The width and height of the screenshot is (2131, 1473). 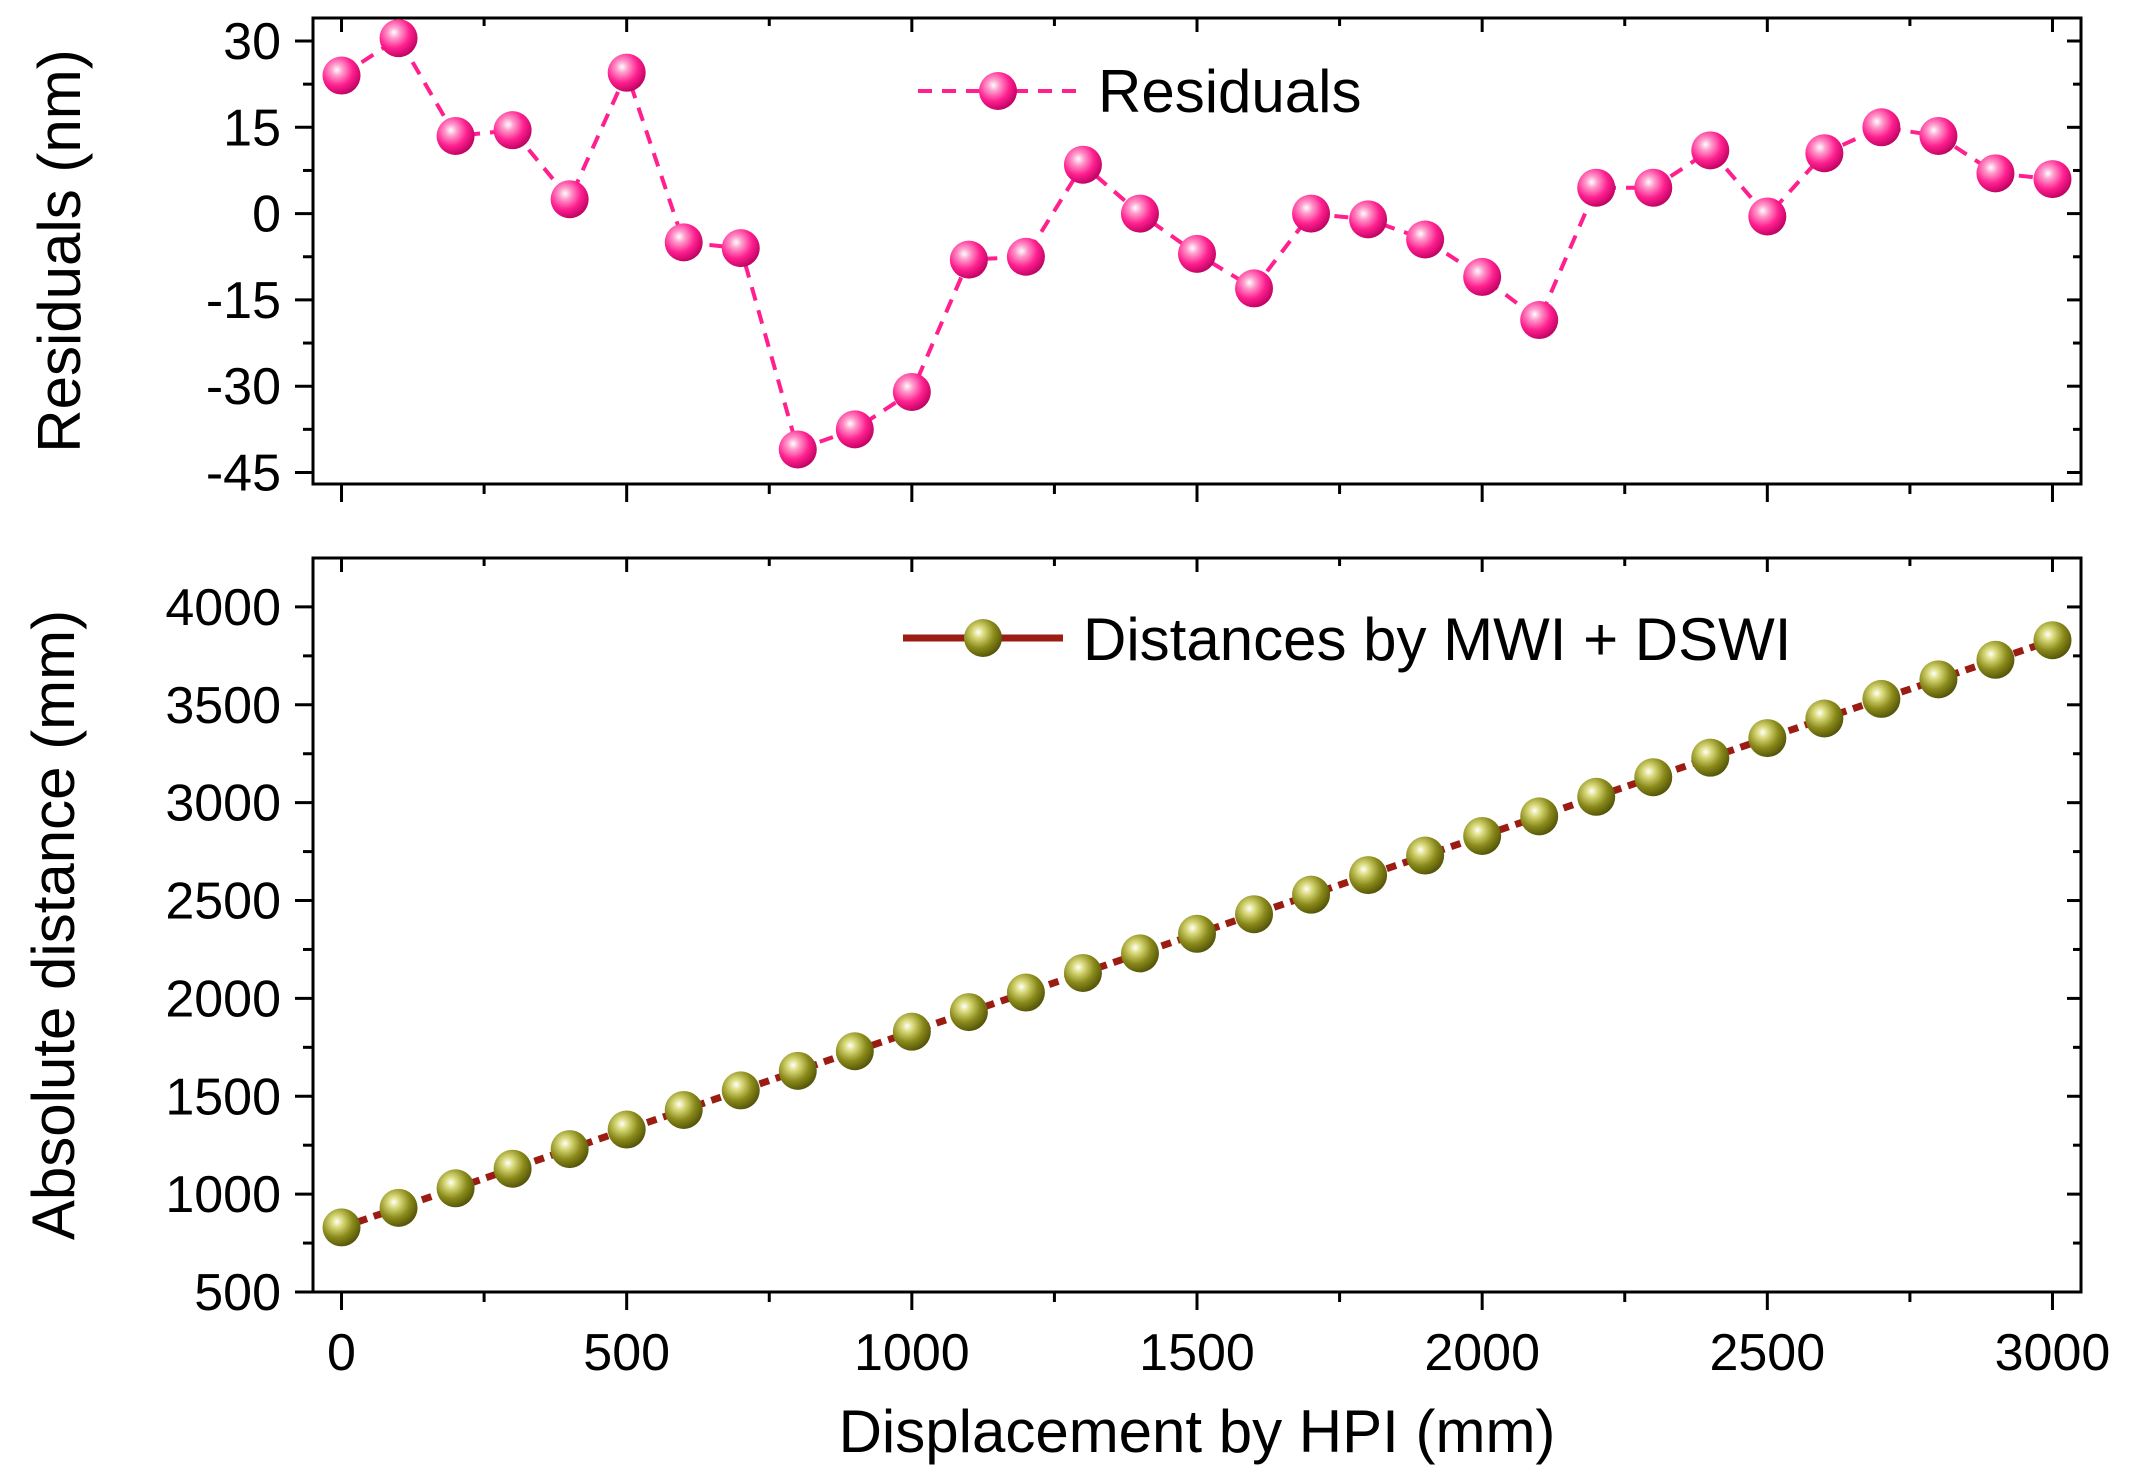 I want to click on distance-y-axis-title: Absolute distance (mm), so click(x=53, y=925).